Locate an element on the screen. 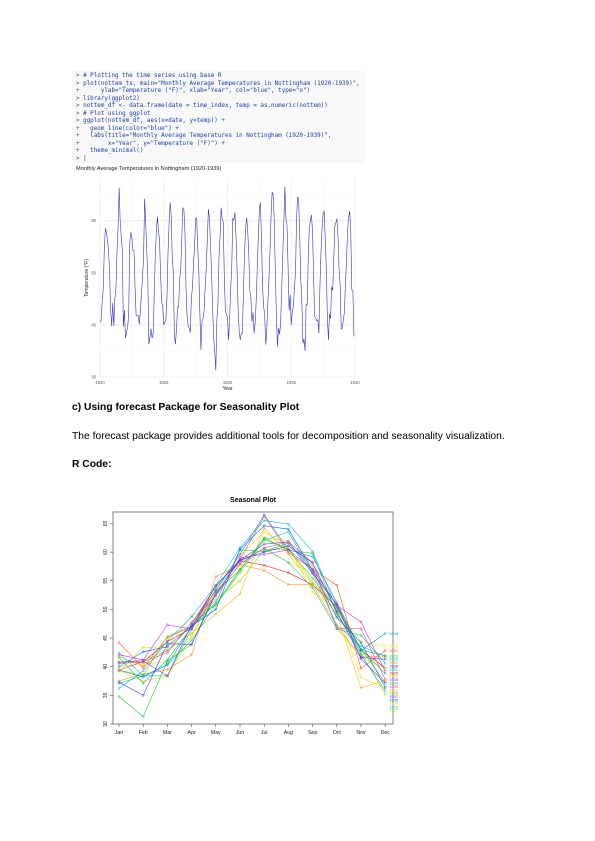 Image resolution: width=595 pixels, height=841 pixels. code-line: + x="Year", y="Temperature (°F)") + is located at coordinates (150, 144).